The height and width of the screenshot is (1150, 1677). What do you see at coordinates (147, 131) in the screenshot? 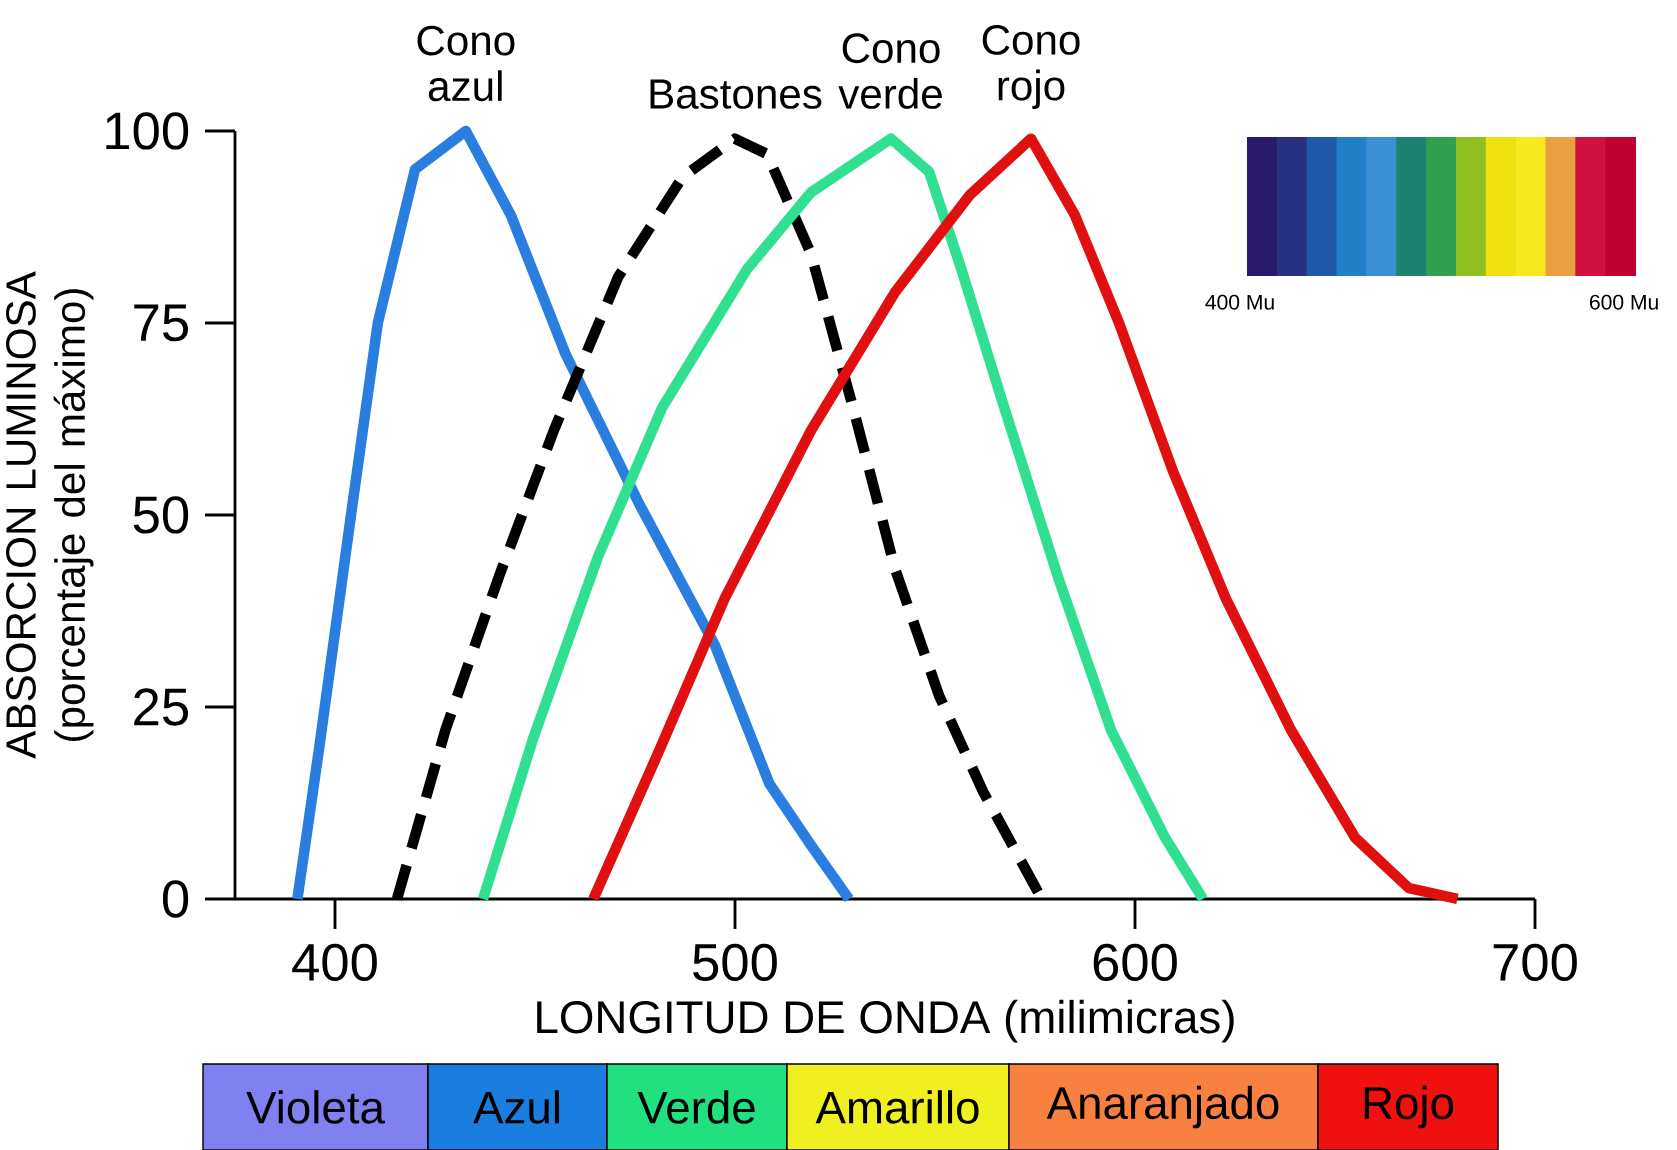
I see `y-tick-label: 100` at bounding box center [147, 131].